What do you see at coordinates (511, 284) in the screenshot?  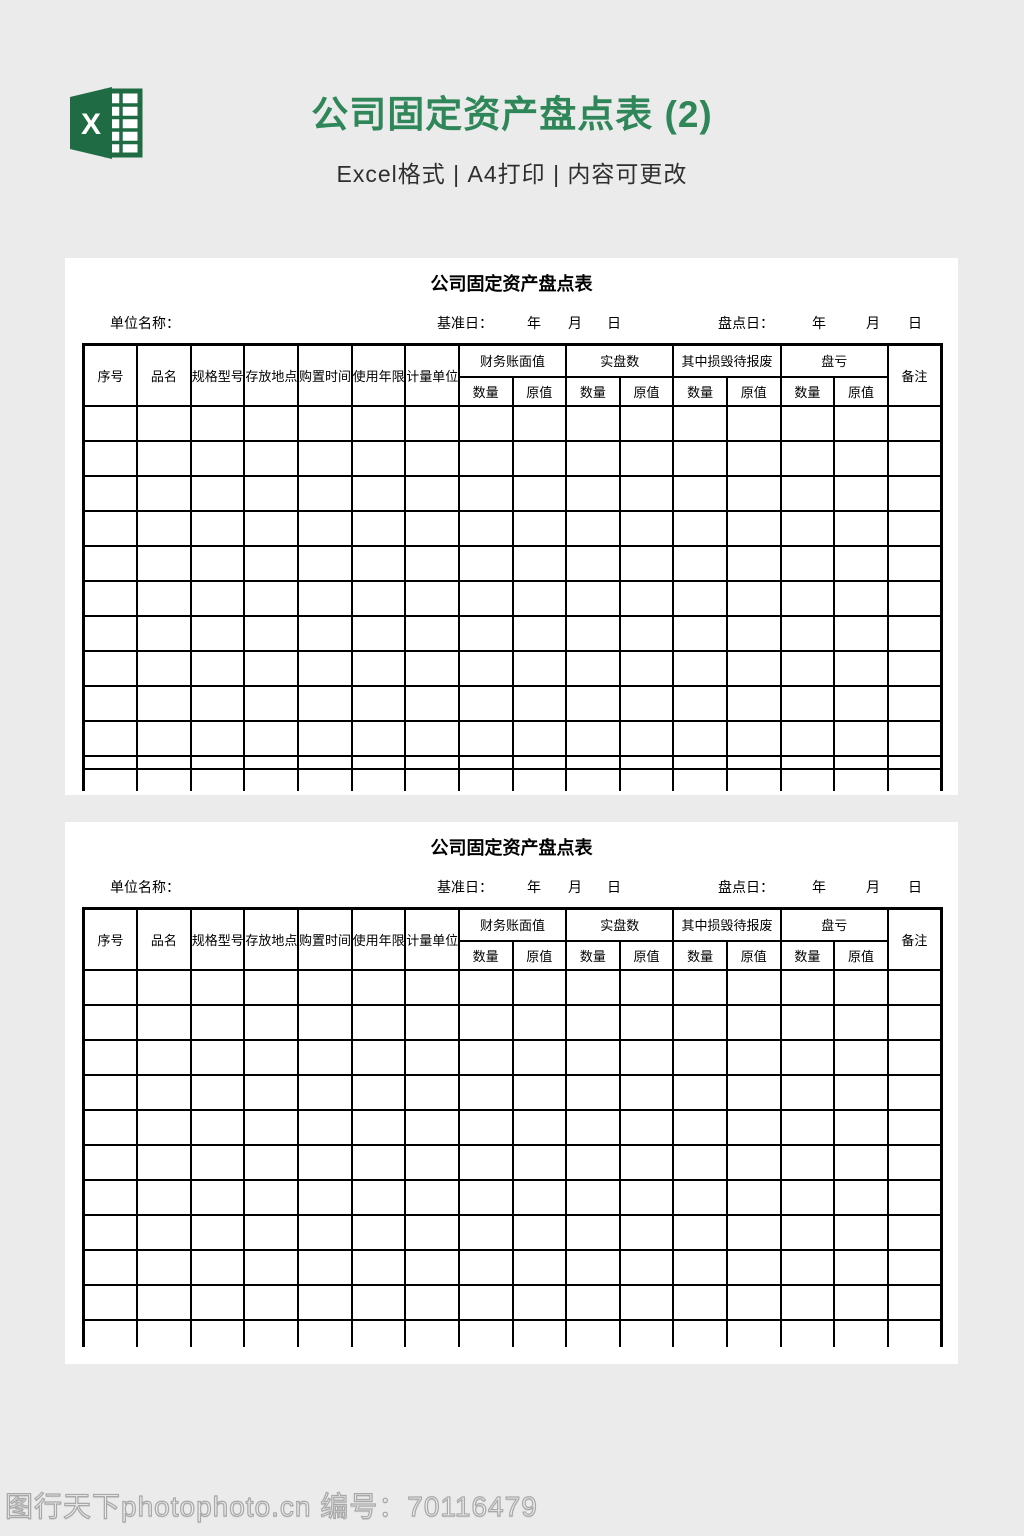 I see `sheet-title: 公司固定资产盘点表` at bounding box center [511, 284].